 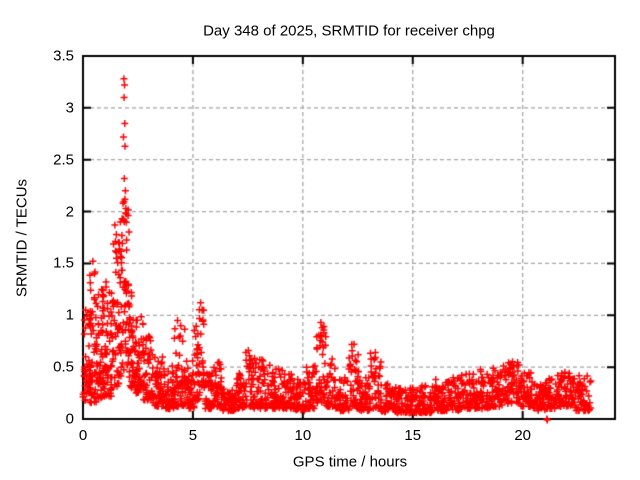 I want to click on y-tick-label: 2.5, so click(x=63, y=160).